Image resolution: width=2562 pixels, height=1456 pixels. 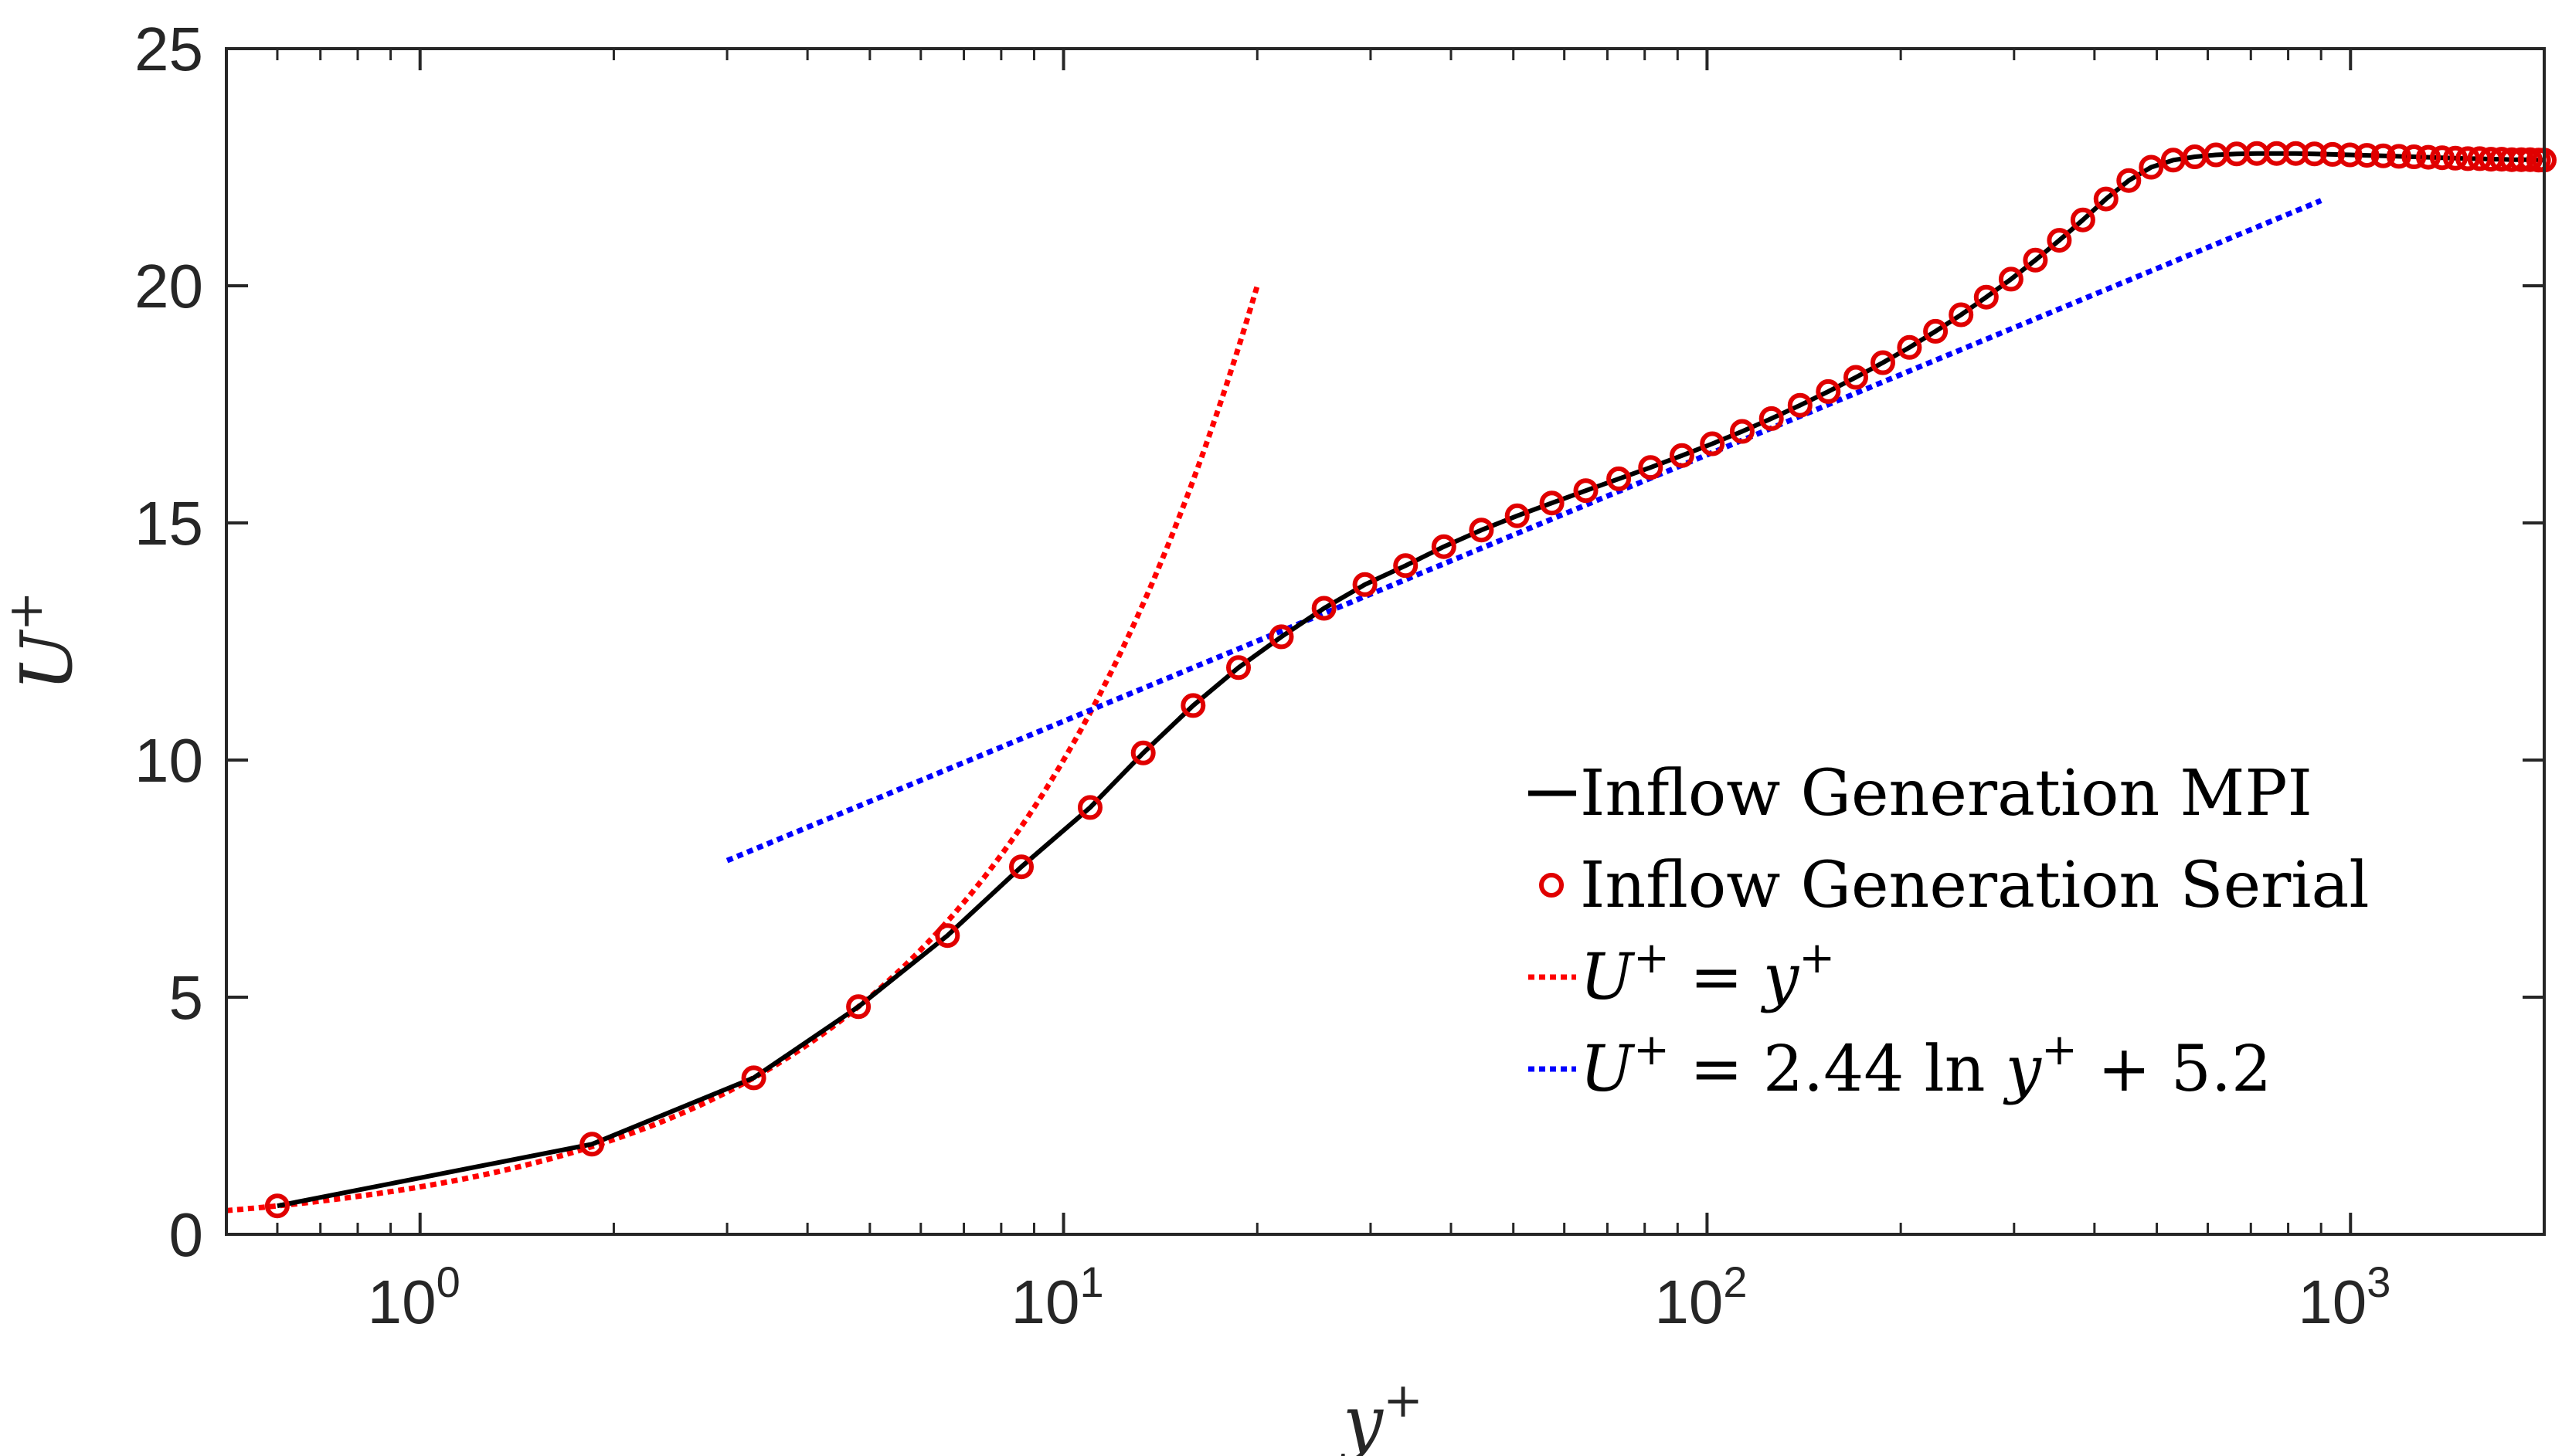 I want to click on legend-log-y: y, so click(x=2023, y=1069).